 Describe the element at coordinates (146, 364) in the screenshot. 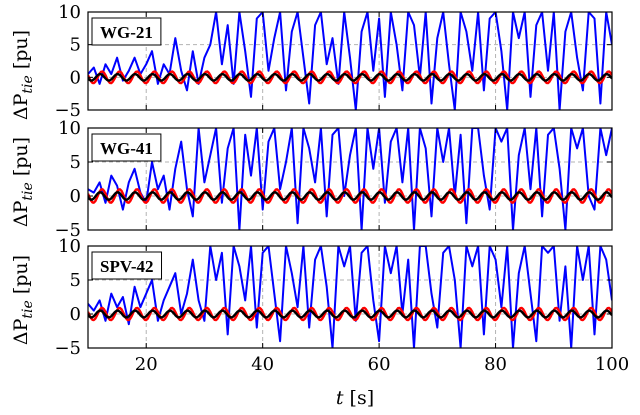

I see `x-tick-label: 20` at that location.